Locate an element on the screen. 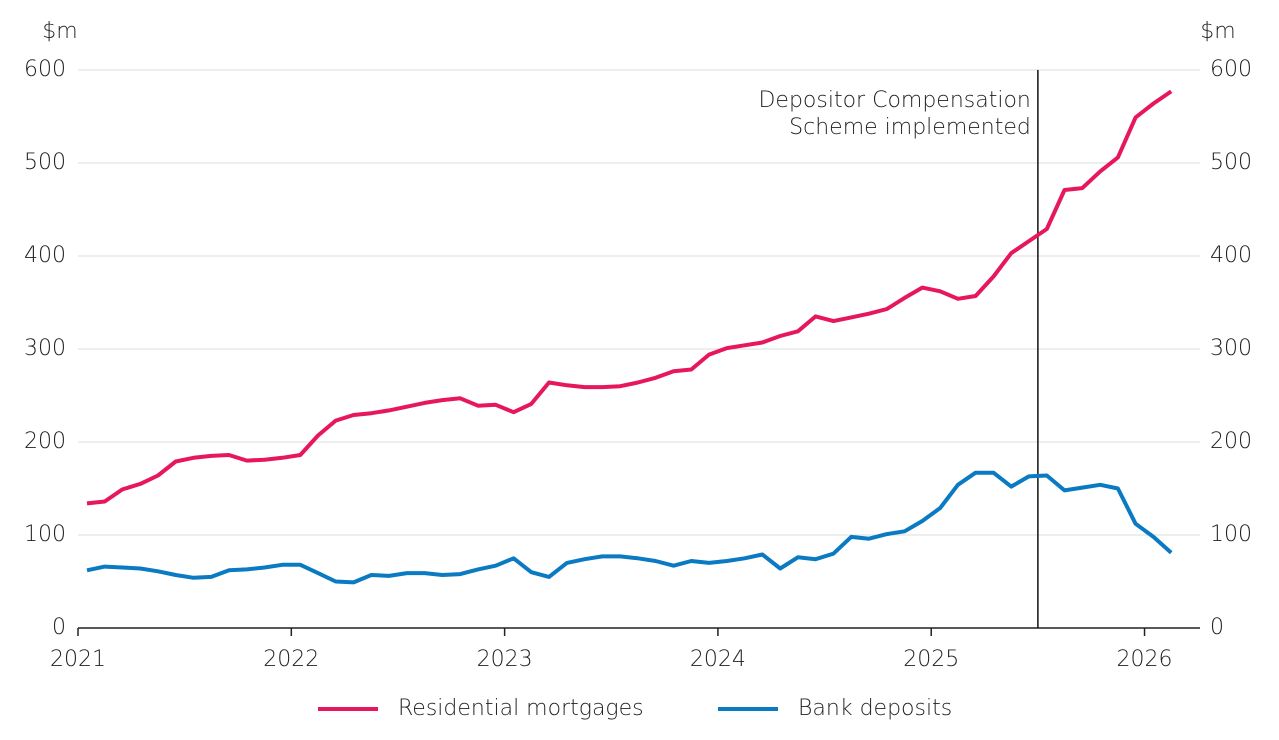 This screenshot has width=1279, height=740. x-tick-label: 2025 is located at coordinates (931, 659).